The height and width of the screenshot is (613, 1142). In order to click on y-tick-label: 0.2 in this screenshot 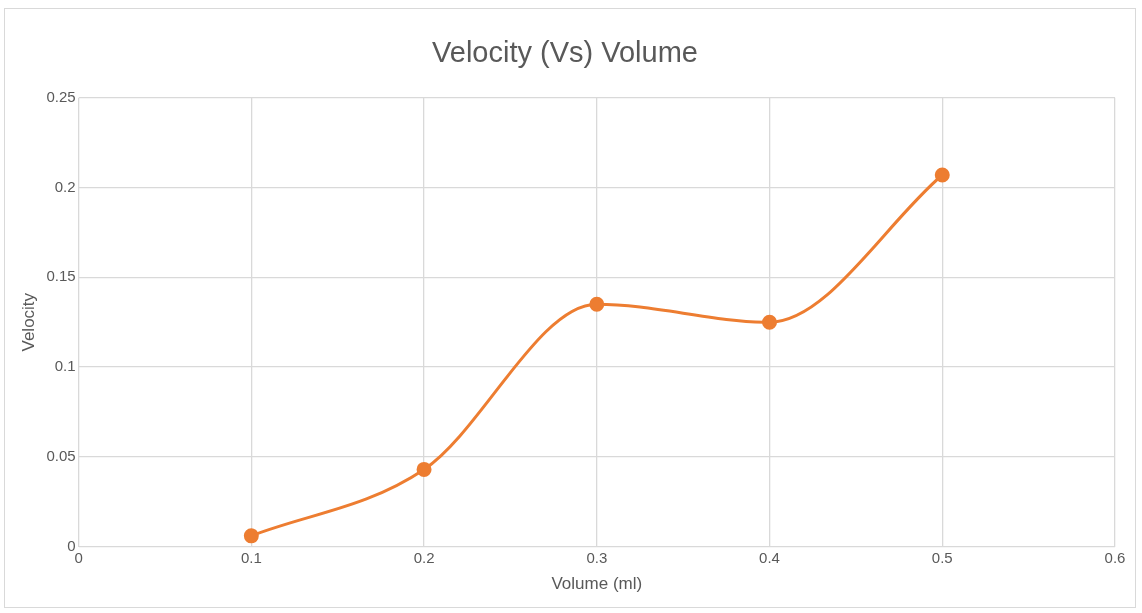, I will do `click(65, 186)`.